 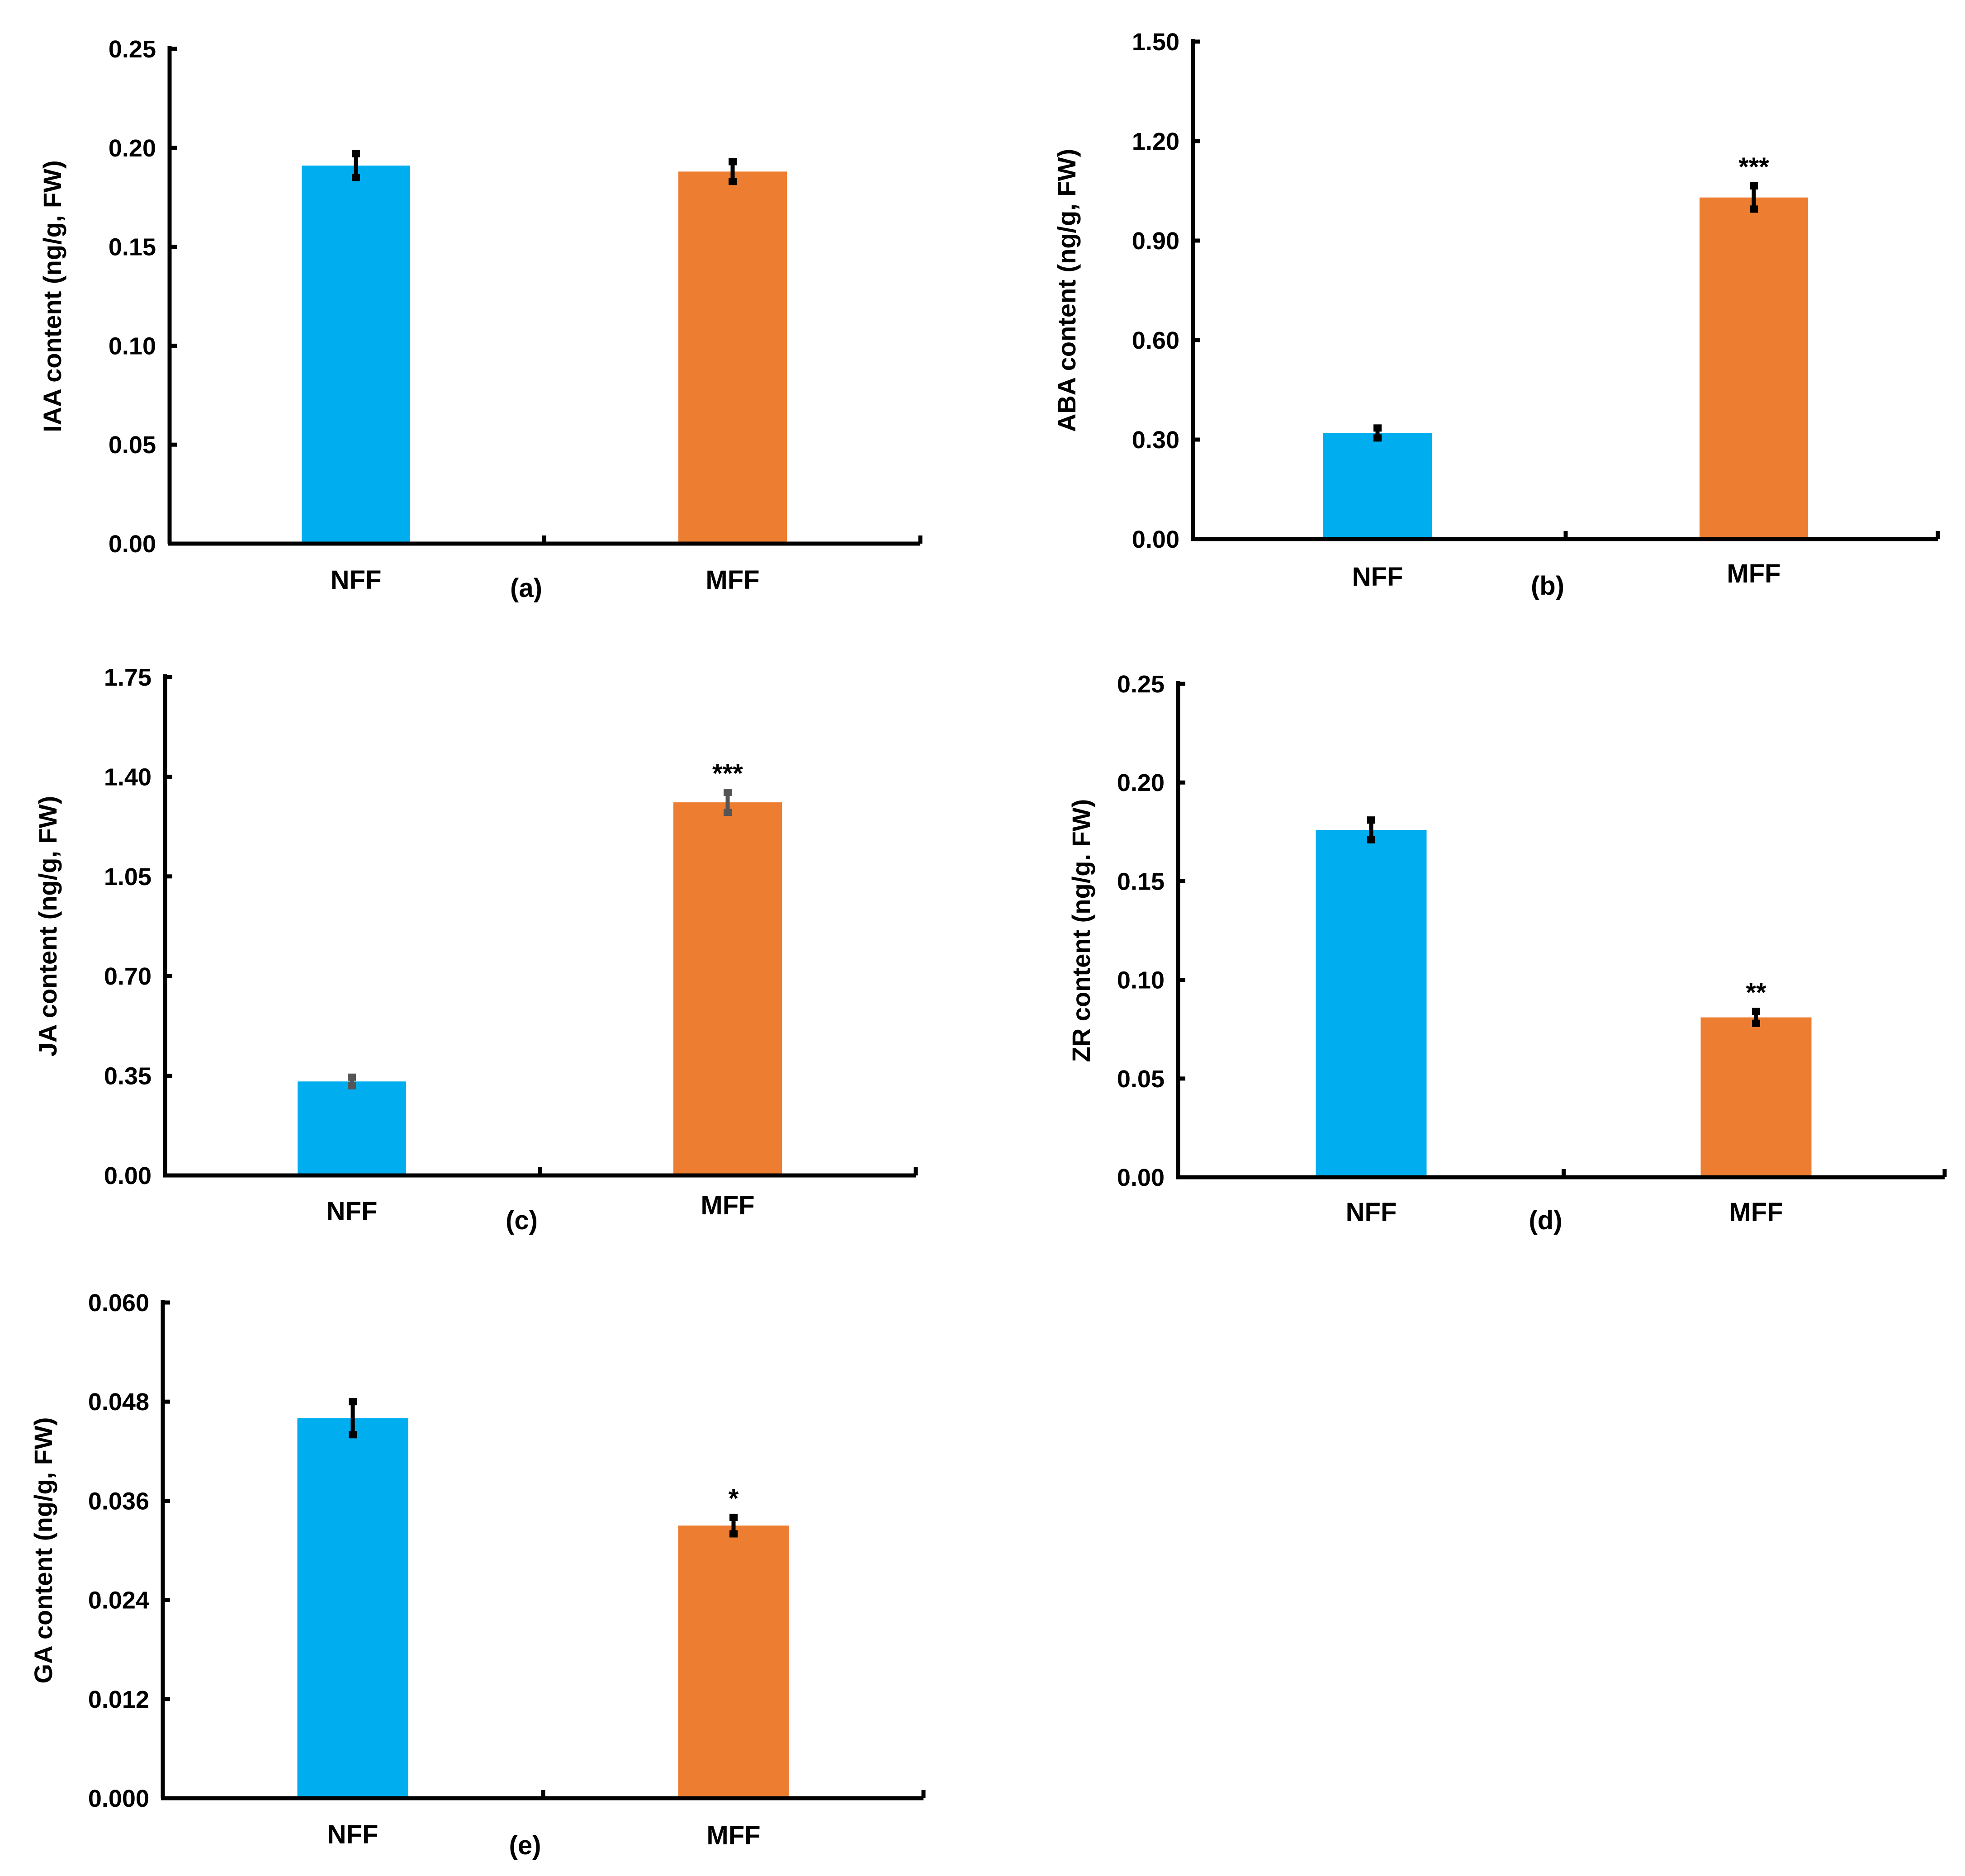 I want to click on panel-label-b: (b), so click(x=1547, y=586).